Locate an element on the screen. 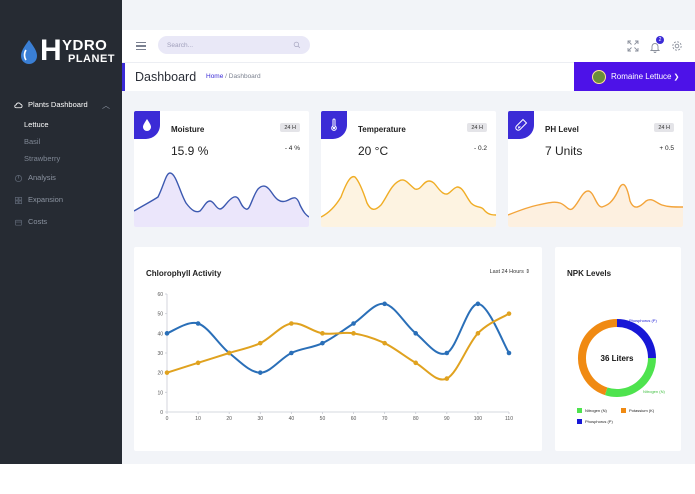  x-tick-label: 10 is located at coordinates (198, 419).